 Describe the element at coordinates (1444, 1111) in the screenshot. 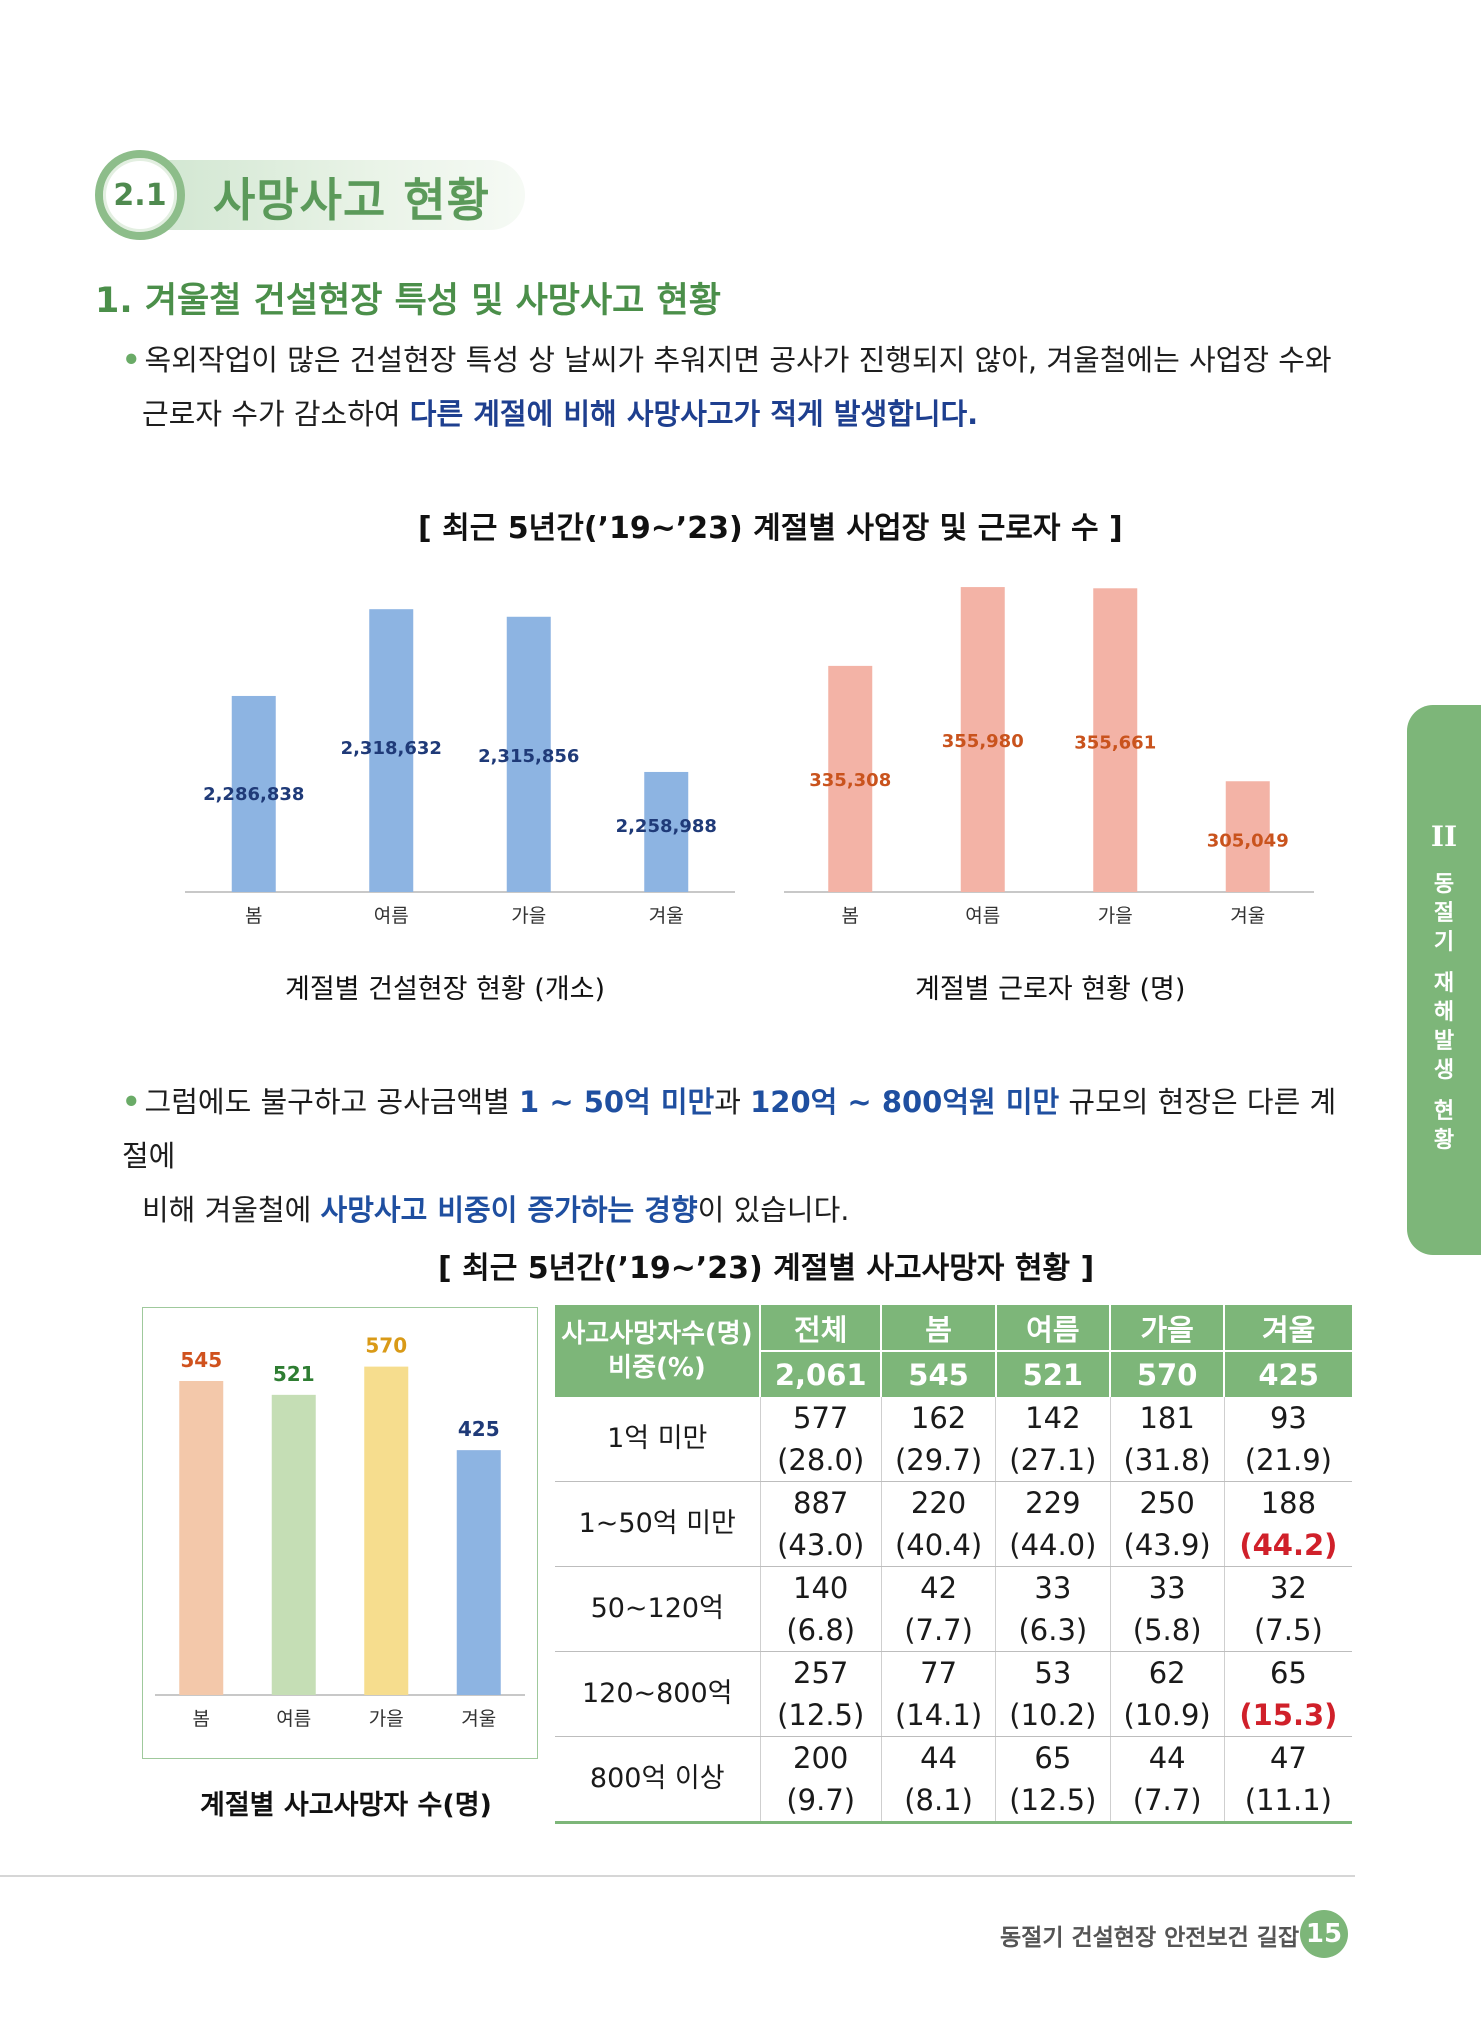

I see `chapter-title-char: 현` at that location.